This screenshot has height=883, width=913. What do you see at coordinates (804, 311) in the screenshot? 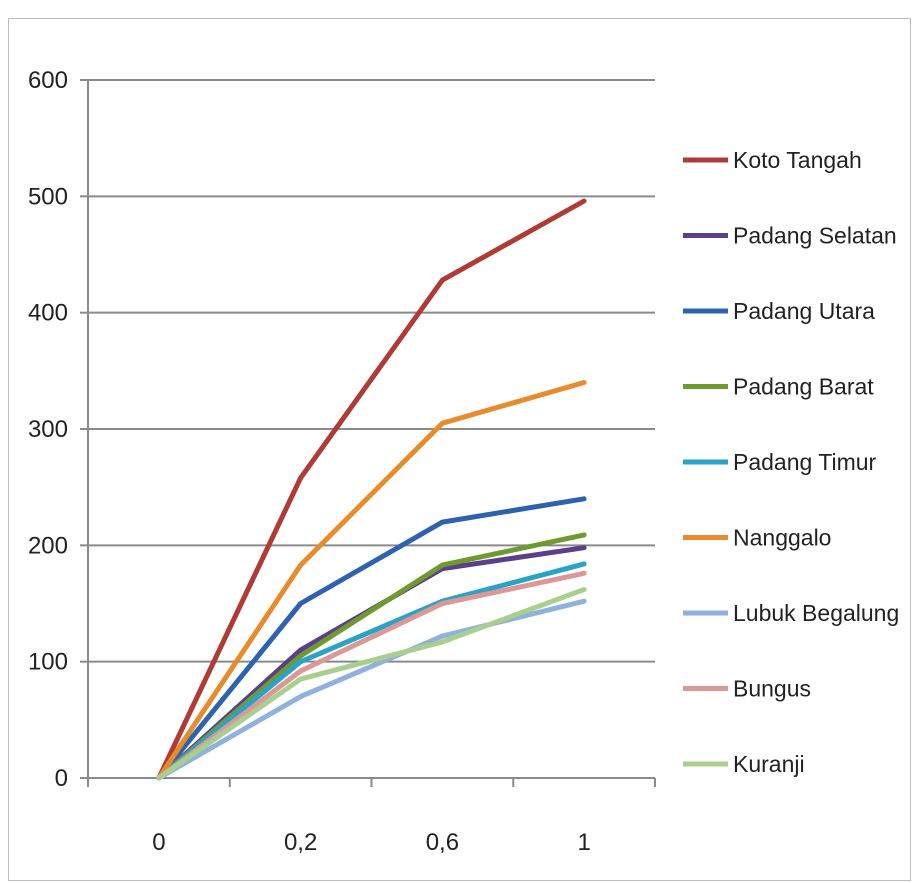
I see `legend-label: Padang Utara` at bounding box center [804, 311].